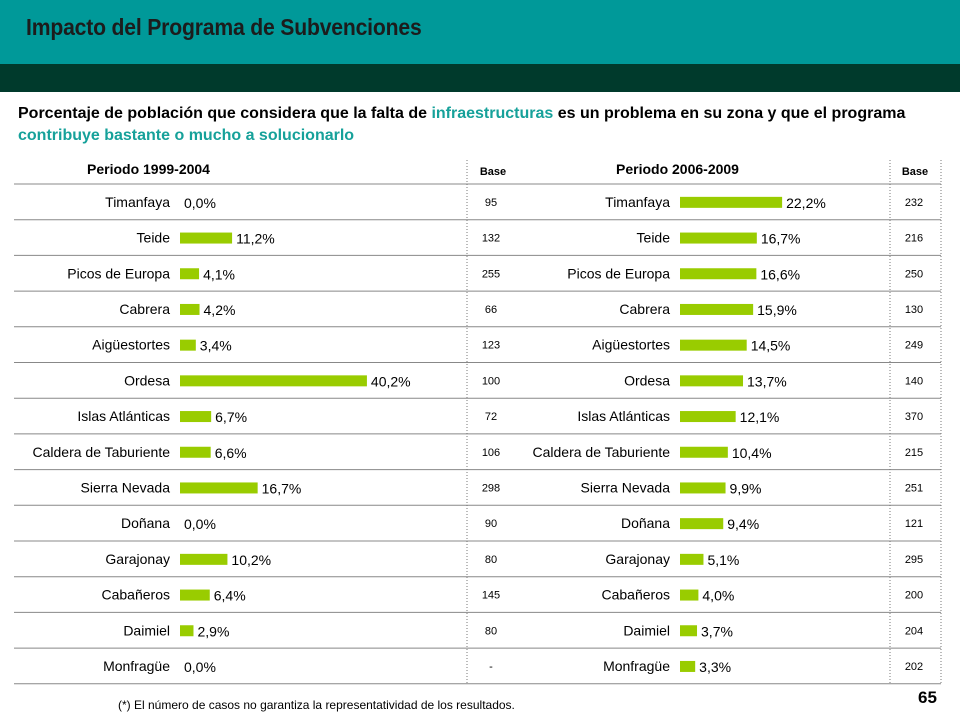 The width and height of the screenshot is (960, 720). I want to click on bar-value-label: 16,6%, so click(780, 274).